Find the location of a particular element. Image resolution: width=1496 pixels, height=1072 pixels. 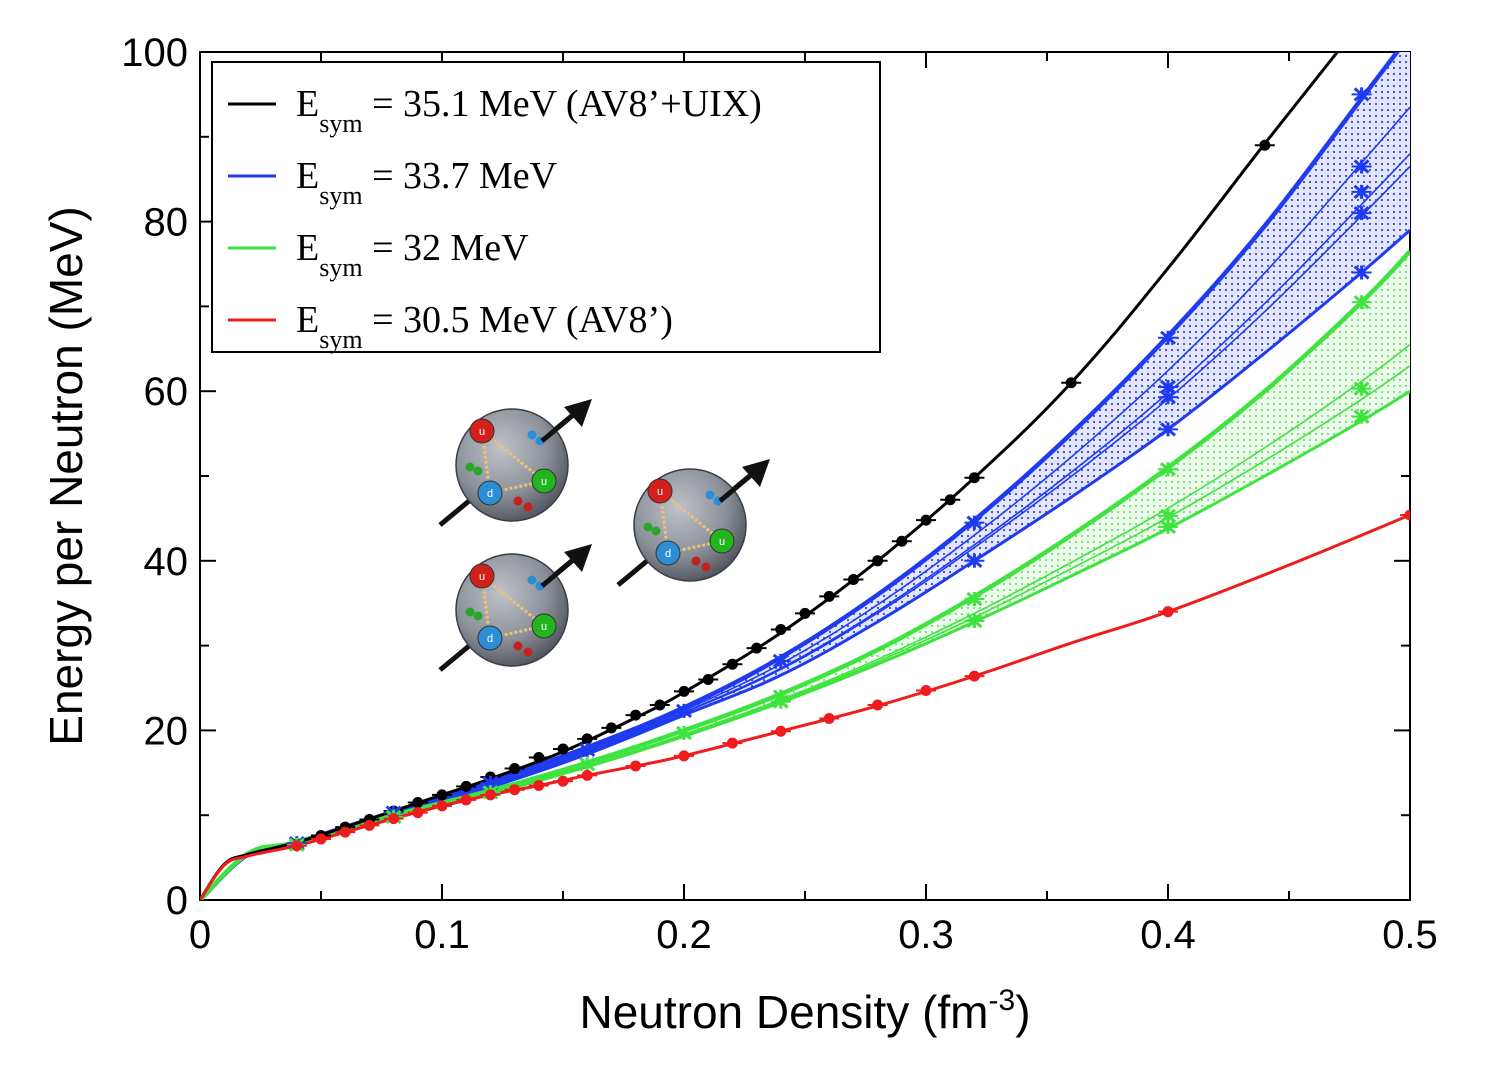

x-tick-label: 0.5 is located at coordinates (1410, 935).